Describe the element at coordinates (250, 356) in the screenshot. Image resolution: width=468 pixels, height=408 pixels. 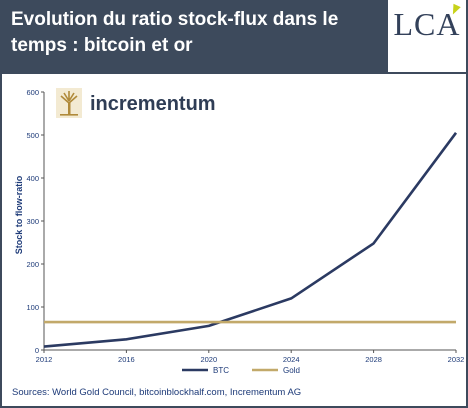
I see `x-axis: 2012 2016 2020 2024 2028 2032` at that location.